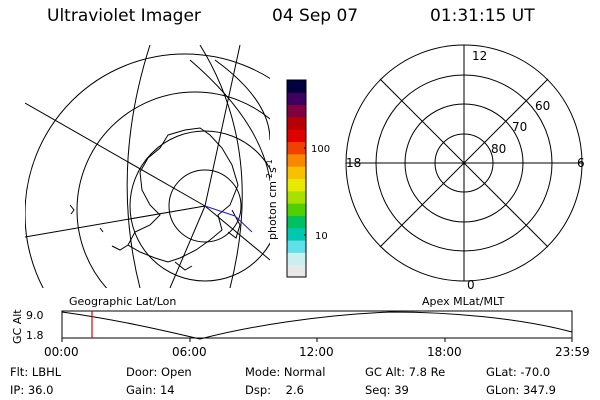  I want to click on x-tick-label: 00:00, so click(61, 352).